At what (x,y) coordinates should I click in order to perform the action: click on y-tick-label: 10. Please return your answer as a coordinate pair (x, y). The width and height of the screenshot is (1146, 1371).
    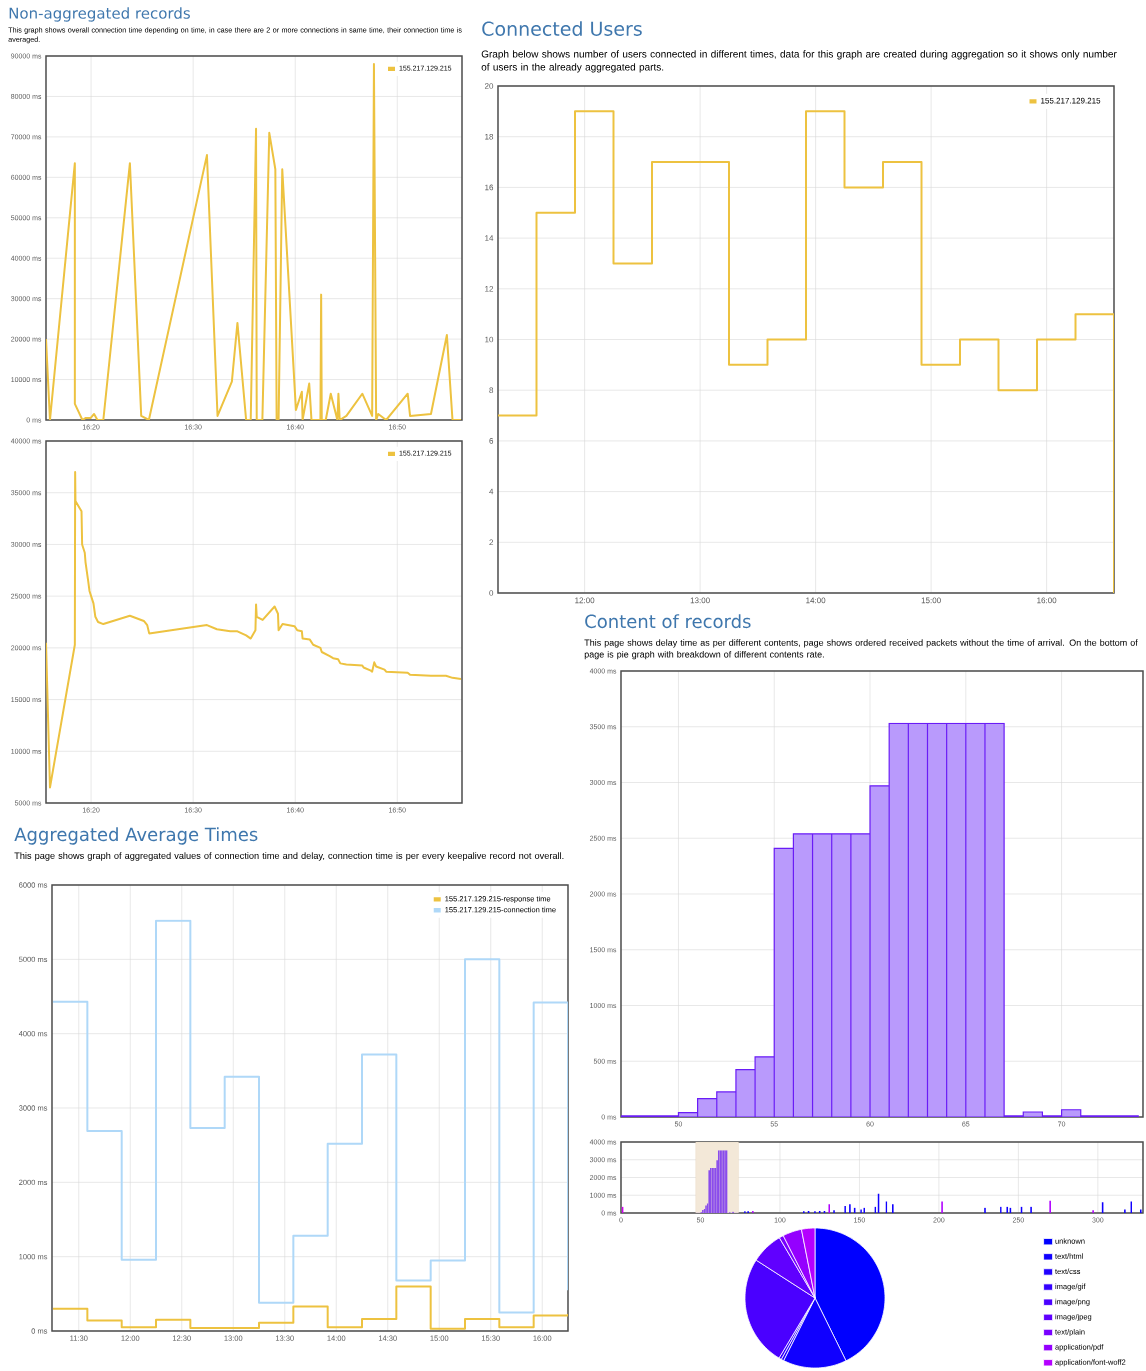
    Looking at the image, I should click on (489, 339).